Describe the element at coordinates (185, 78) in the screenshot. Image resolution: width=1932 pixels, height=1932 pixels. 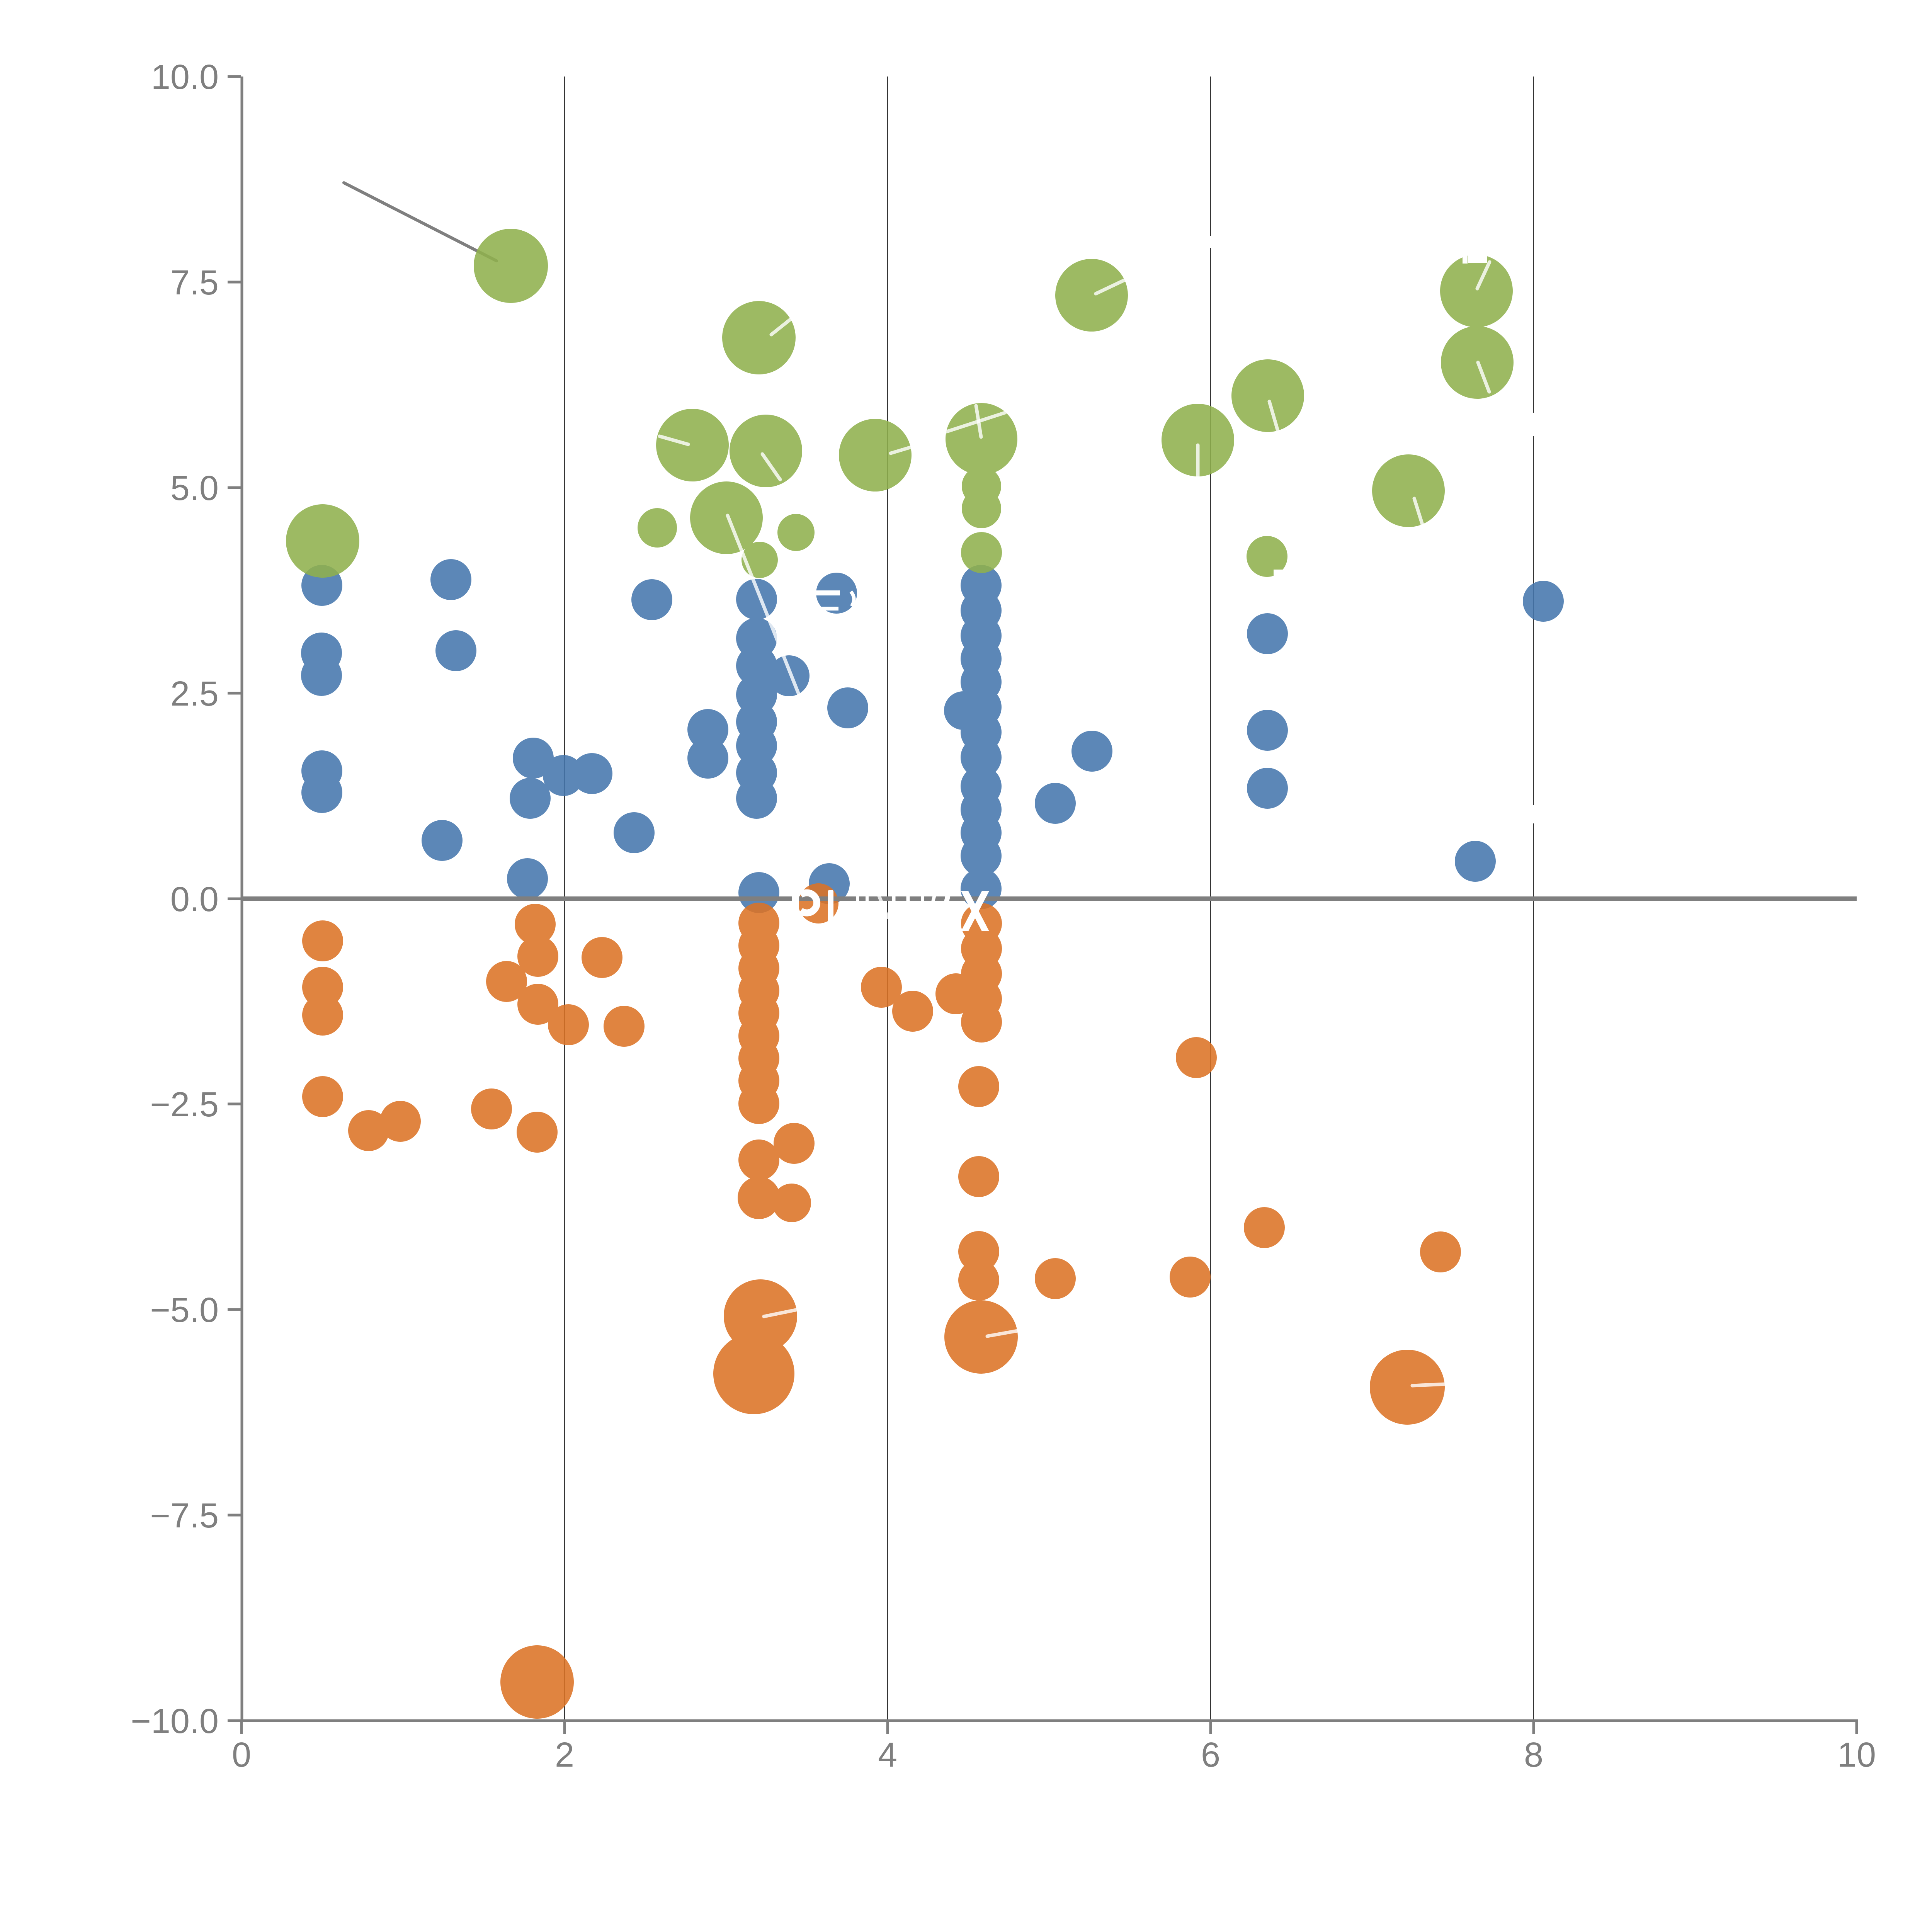
I see `svg-text: 10.0` at that location.